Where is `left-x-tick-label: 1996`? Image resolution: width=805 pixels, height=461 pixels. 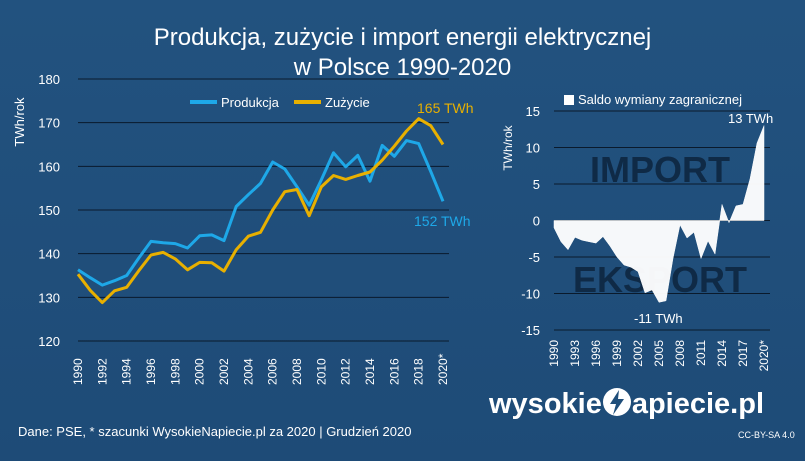 left-x-tick-label: 1996 is located at coordinates (151, 371).